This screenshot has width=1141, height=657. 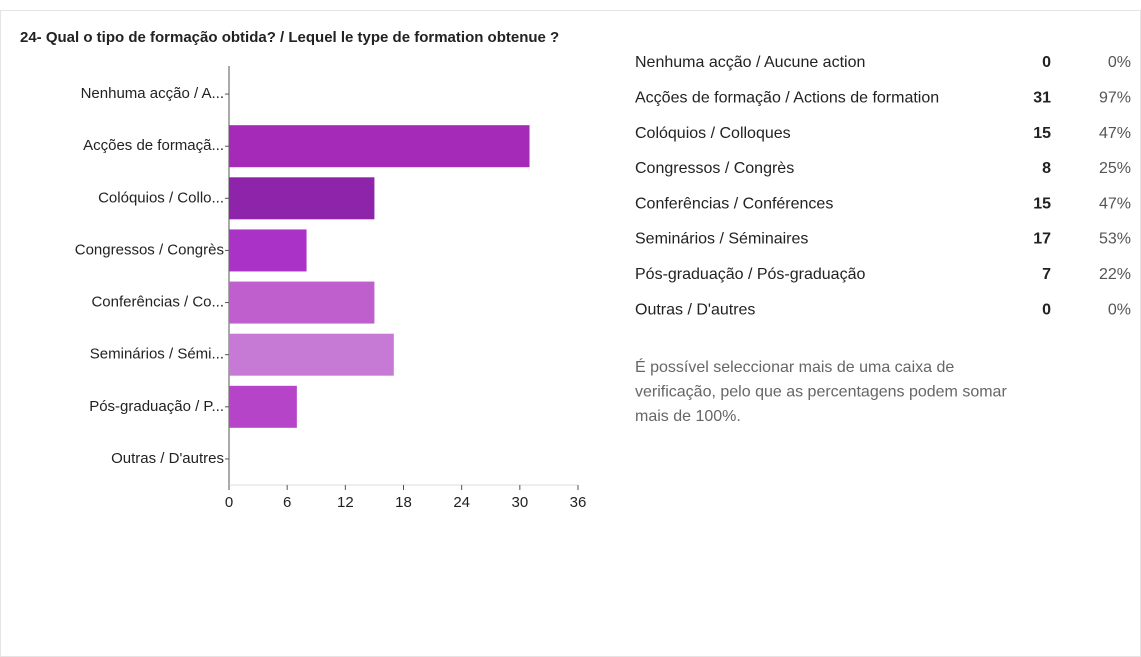 What do you see at coordinates (519, 502) in the screenshot?
I see `x-tick-label: 30` at bounding box center [519, 502].